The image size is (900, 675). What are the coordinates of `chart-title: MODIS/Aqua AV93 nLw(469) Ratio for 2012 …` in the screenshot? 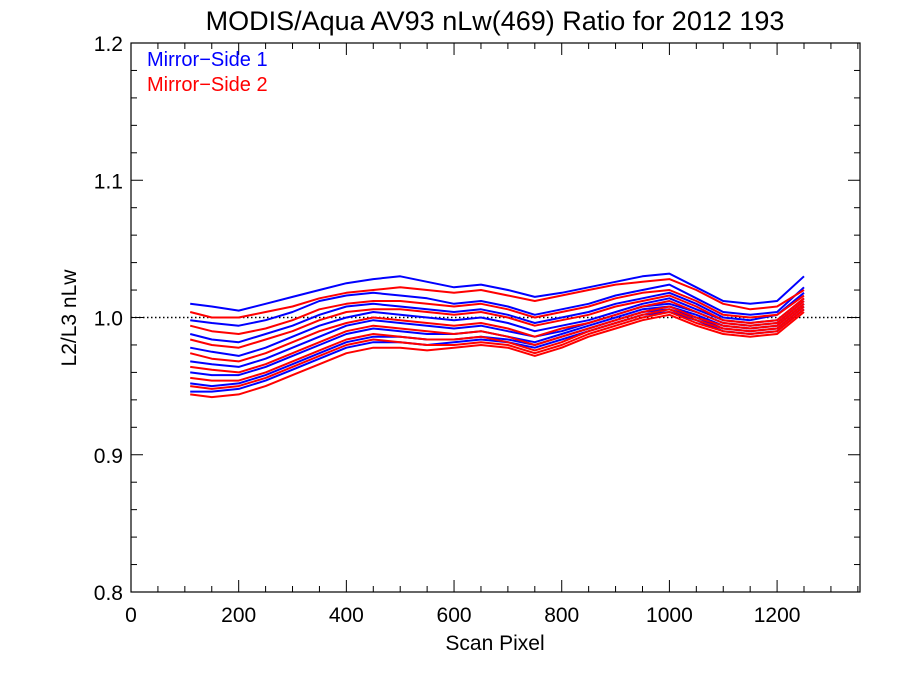 It's located at (495, 21).